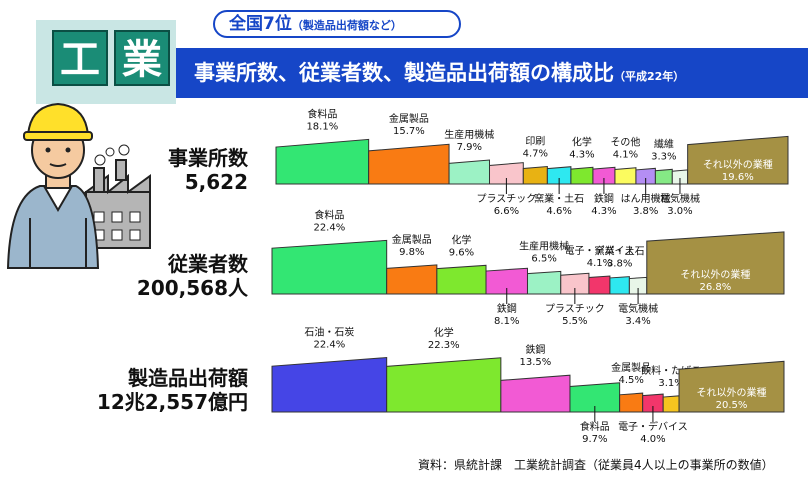 The width and height of the screenshot is (808, 478). I want to click on segment-value: 3.0%, so click(679, 211).